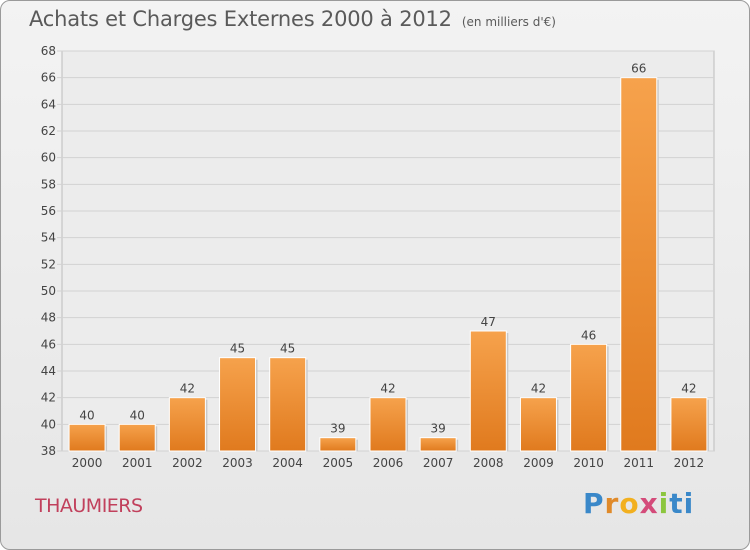 The height and width of the screenshot is (550, 750). What do you see at coordinates (48, 264) in the screenshot?
I see `y-tick-label: 52` at bounding box center [48, 264].